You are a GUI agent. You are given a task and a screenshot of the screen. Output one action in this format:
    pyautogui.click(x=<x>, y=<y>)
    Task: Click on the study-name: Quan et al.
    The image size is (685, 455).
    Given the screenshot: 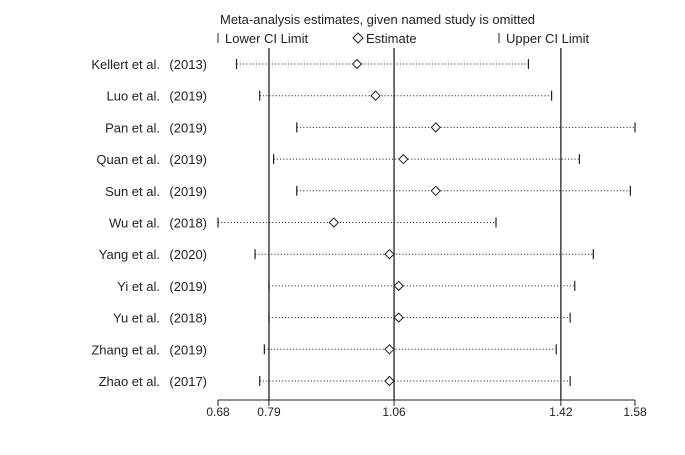 What is the action you would take?
    pyautogui.click(x=128, y=159)
    